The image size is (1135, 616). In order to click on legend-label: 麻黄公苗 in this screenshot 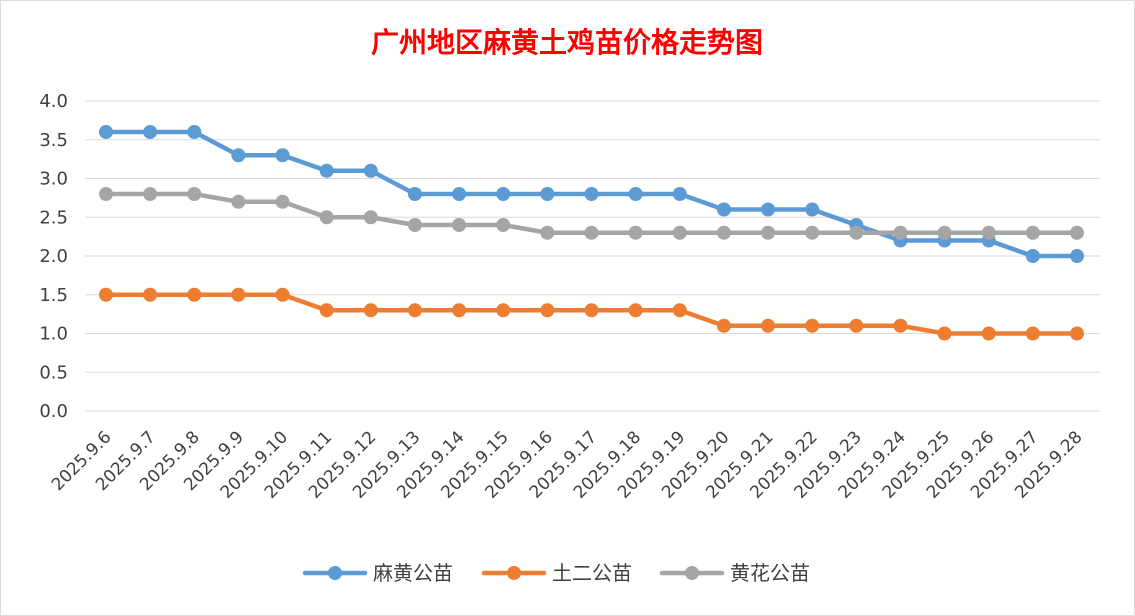, I will do `click(413, 573)`.